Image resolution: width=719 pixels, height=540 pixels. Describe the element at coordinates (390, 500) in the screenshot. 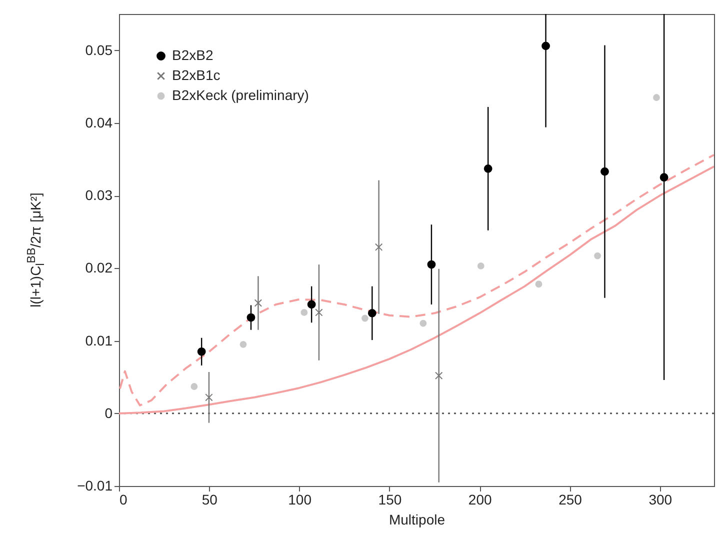

I see `x-tick-label: 150` at that location.